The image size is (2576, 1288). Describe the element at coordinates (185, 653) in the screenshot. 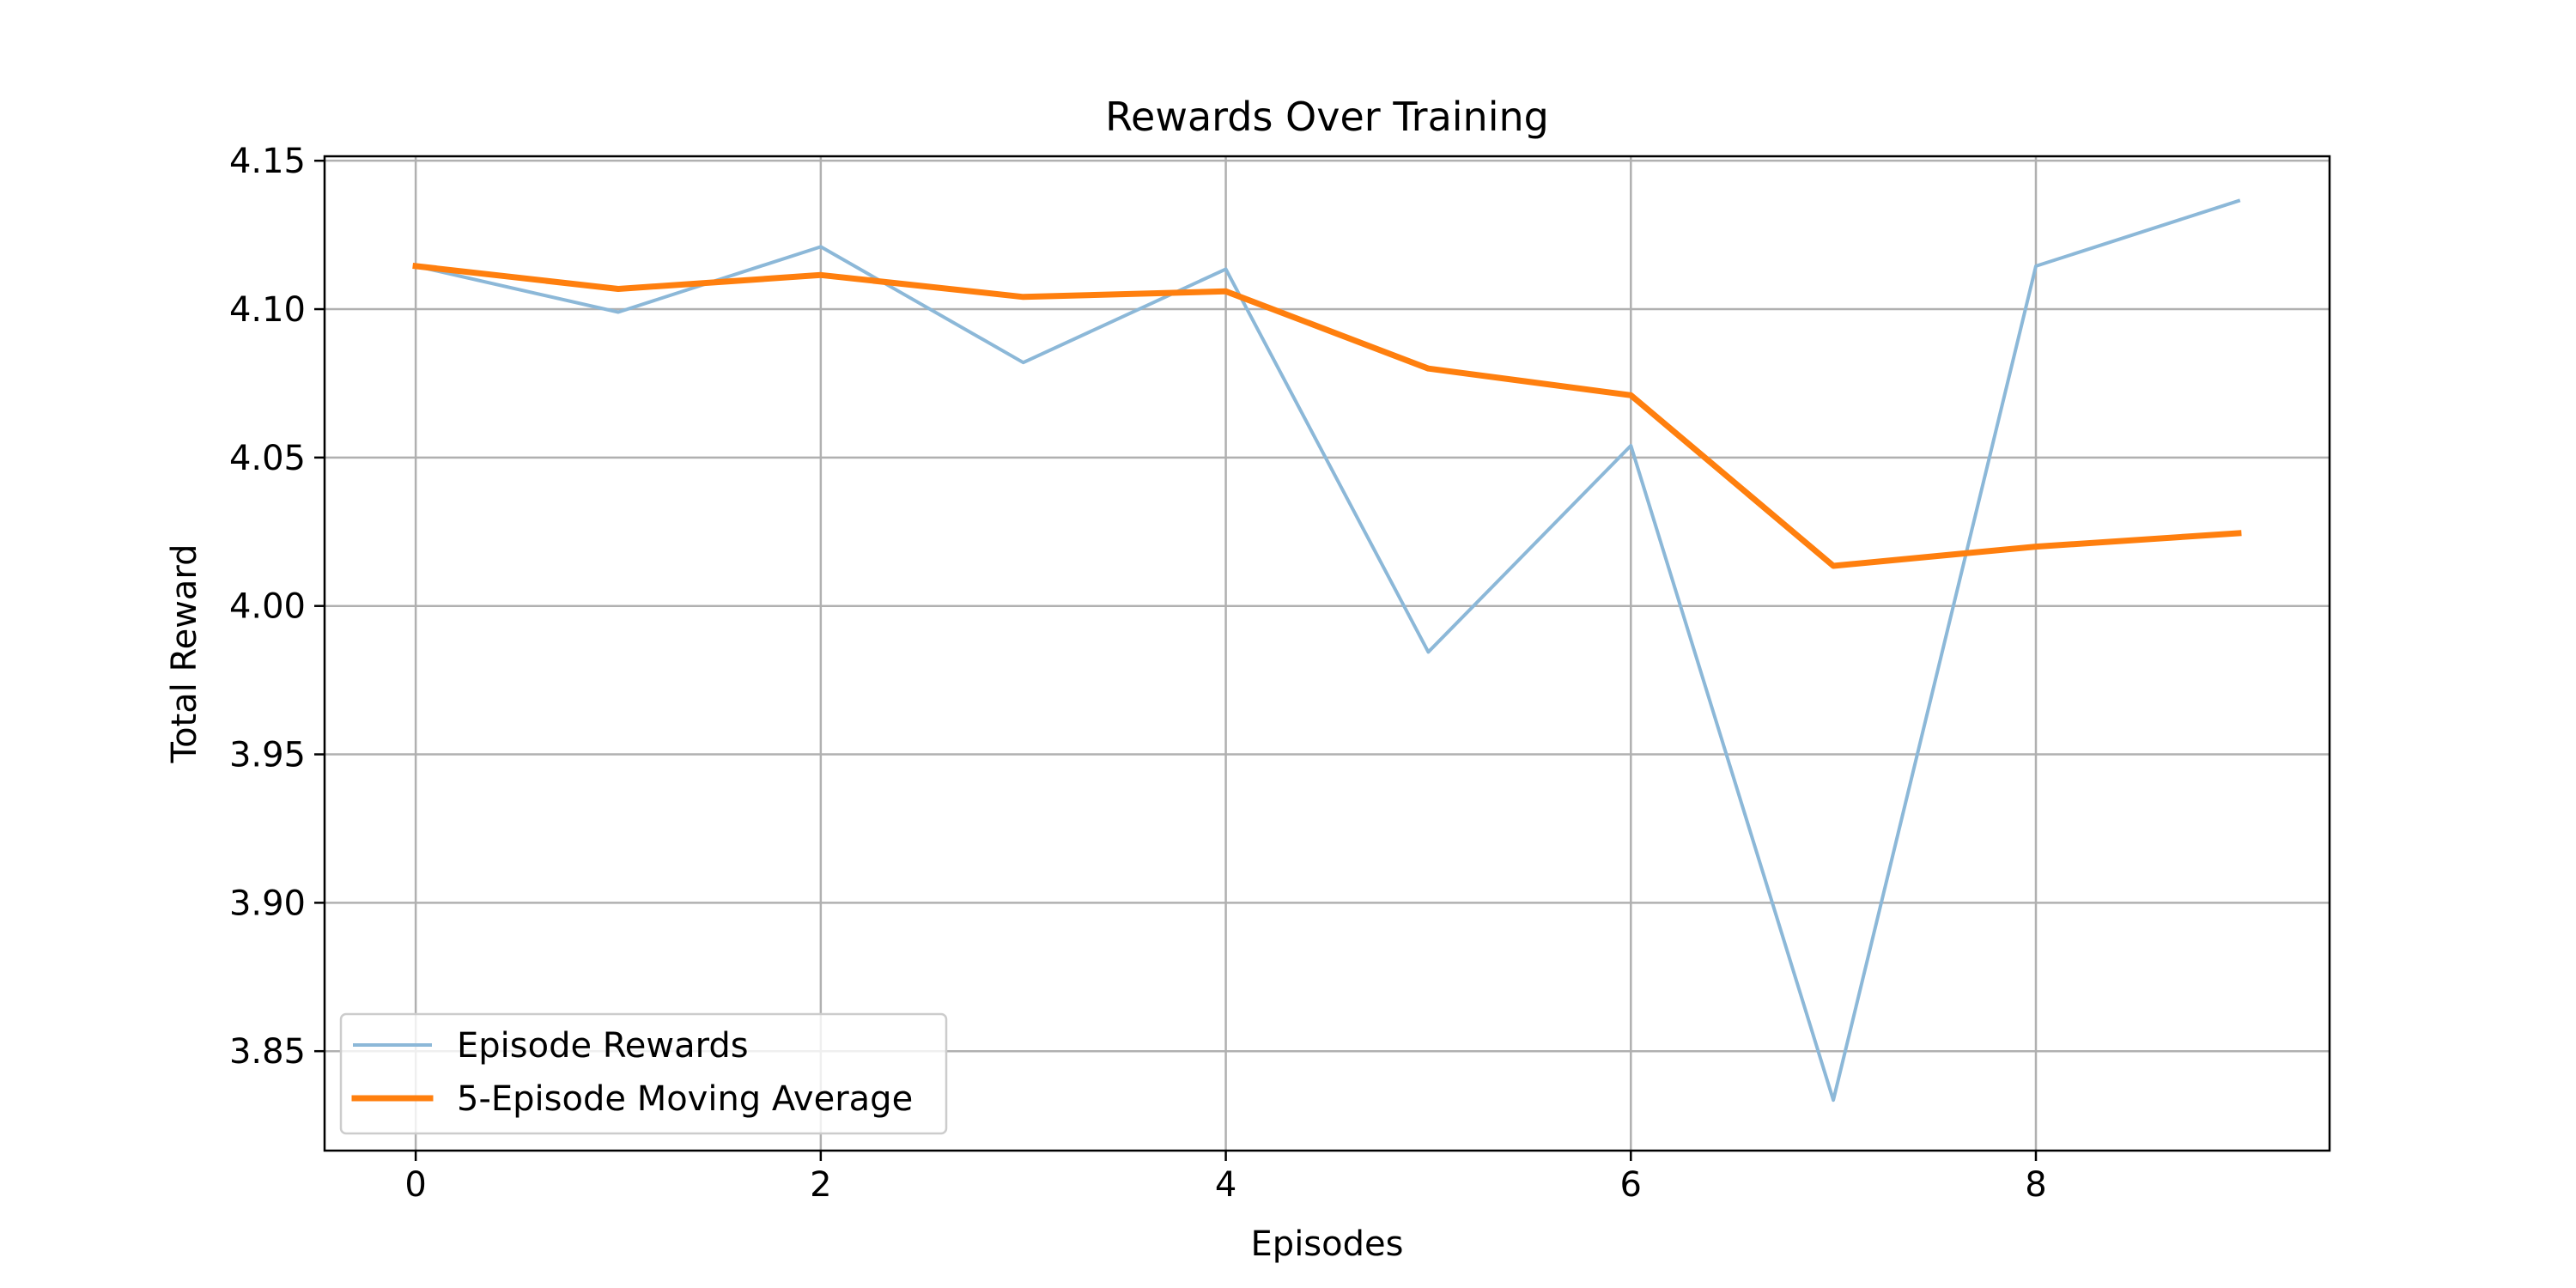

I see `y-axis-label: Total Reward` at that location.